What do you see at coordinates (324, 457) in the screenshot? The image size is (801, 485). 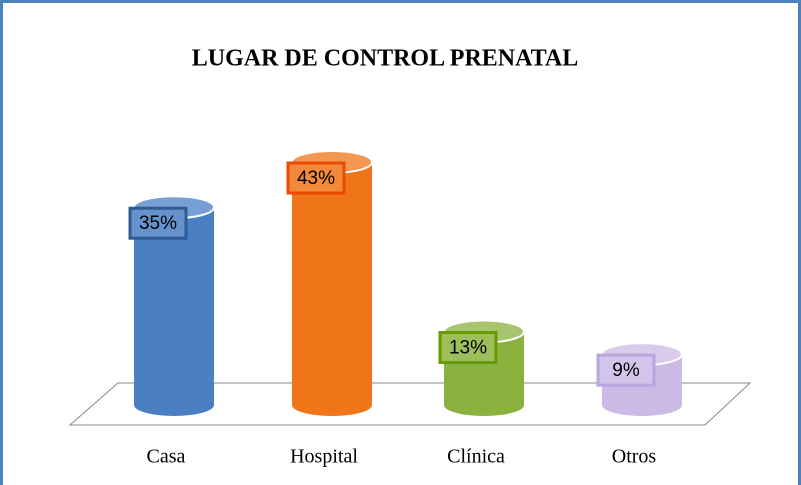 I see `x-tick-label: Hospital` at bounding box center [324, 457].